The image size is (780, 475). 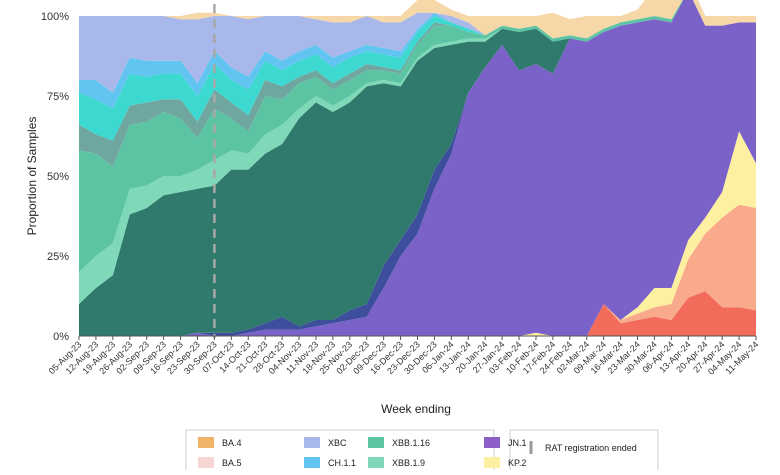 I want to click on y-tick-label: 75%, so click(x=58, y=97).